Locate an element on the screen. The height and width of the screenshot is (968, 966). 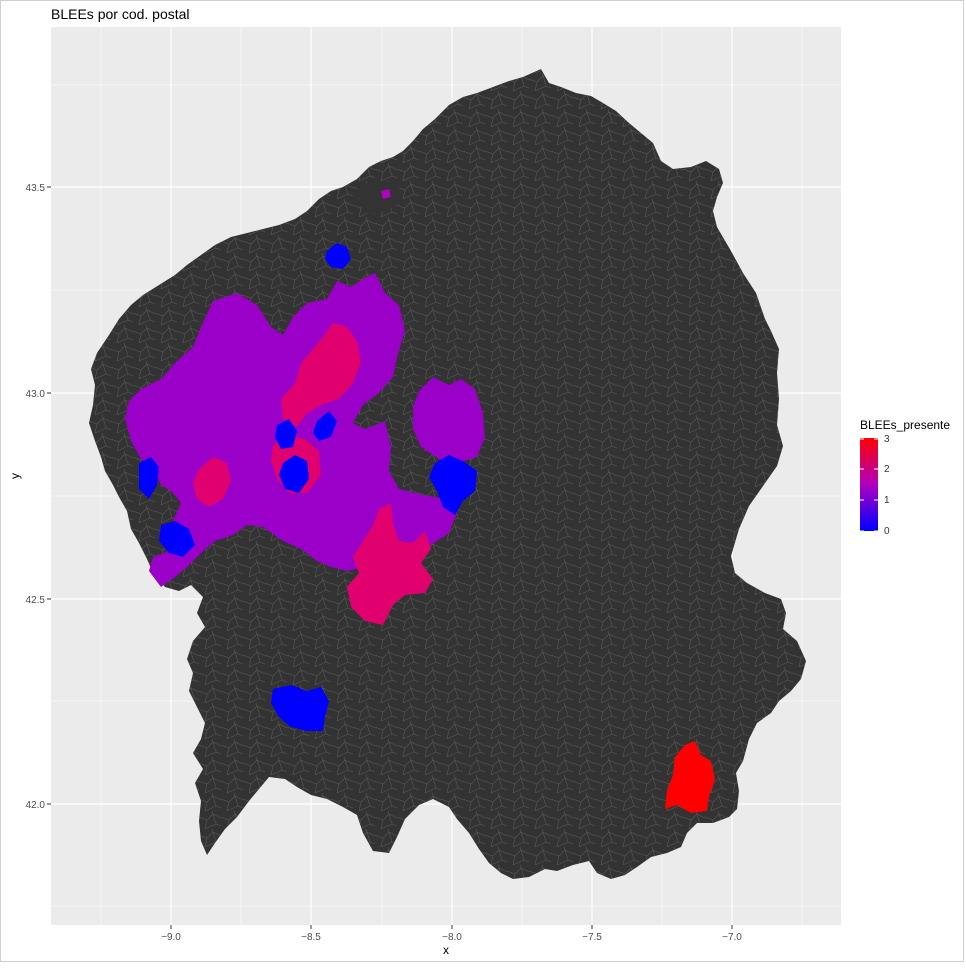
legend-title: BLEEs_presente is located at coordinates (905, 425).